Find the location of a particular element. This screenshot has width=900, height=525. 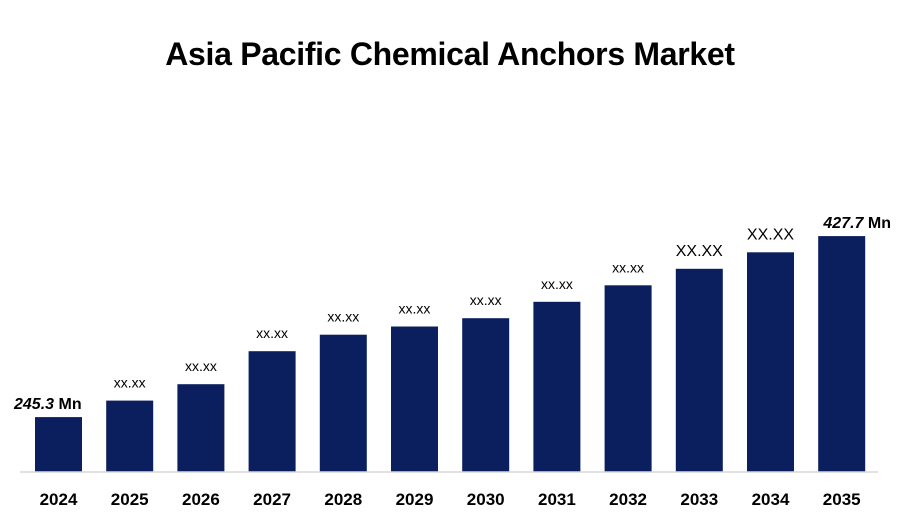

x-tick-2027: 2027 is located at coordinates (272, 499).